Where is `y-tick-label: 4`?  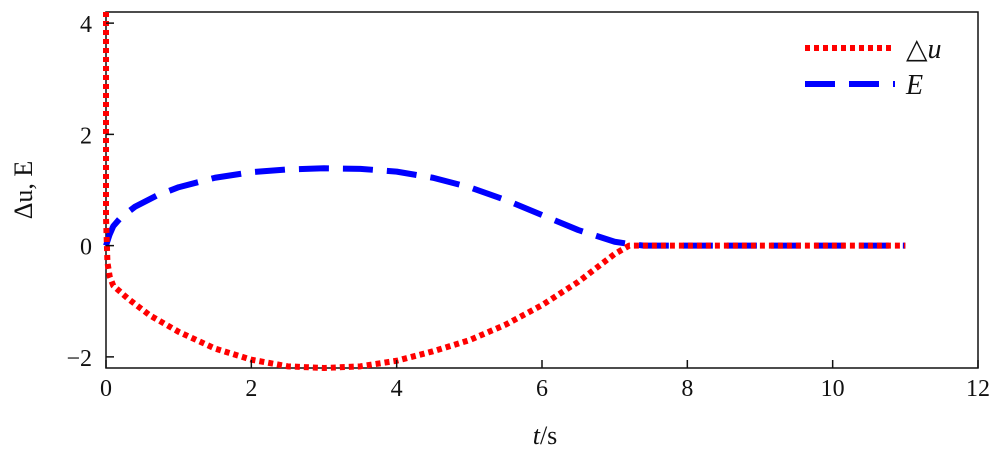
y-tick-label: 4 is located at coordinates (86, 25).